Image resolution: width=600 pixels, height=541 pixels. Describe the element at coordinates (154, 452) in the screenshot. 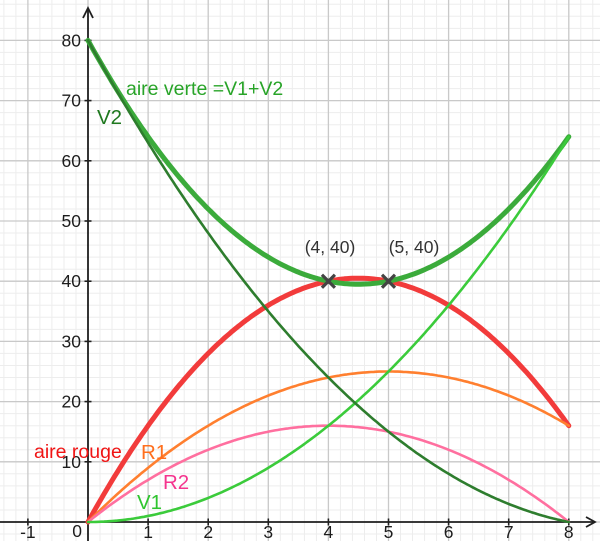

I see `curve-label-R1: R1` at that location.